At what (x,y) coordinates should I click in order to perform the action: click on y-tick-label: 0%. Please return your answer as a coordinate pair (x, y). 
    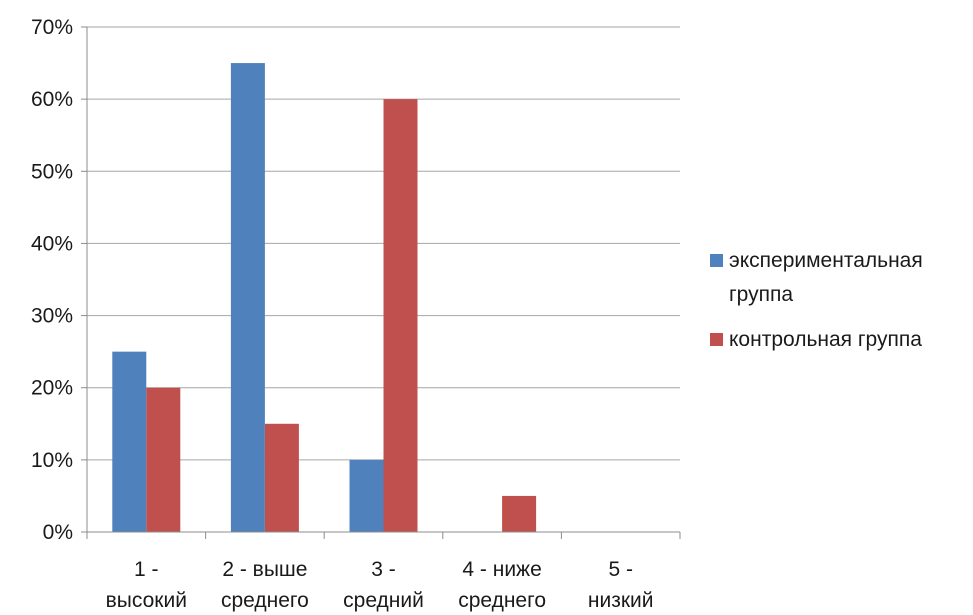
    Looking at the image, I should click on (58, 532).